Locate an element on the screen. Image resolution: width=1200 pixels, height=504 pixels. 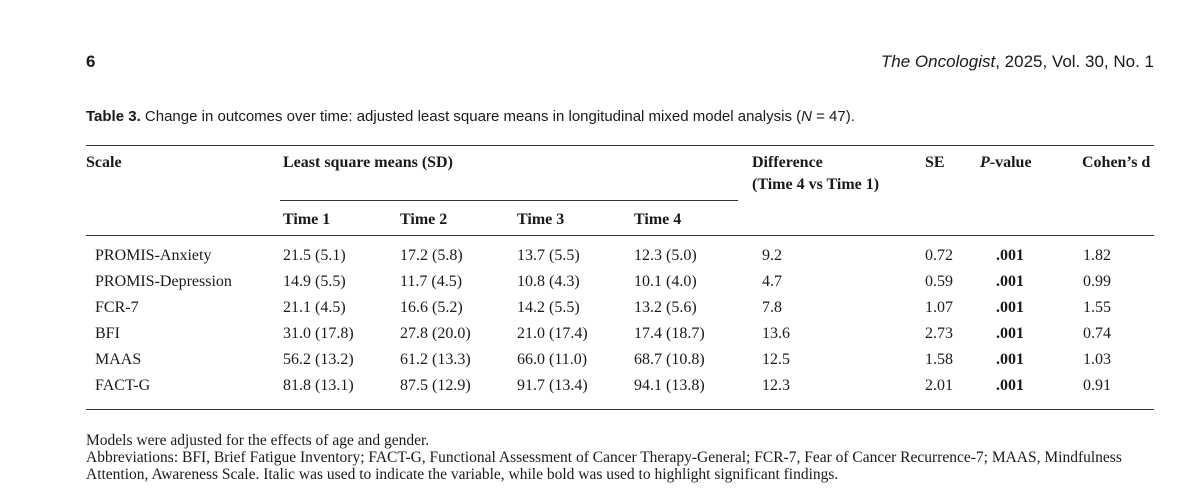
table-label: Table 3. is located at coordinates (113, 116).